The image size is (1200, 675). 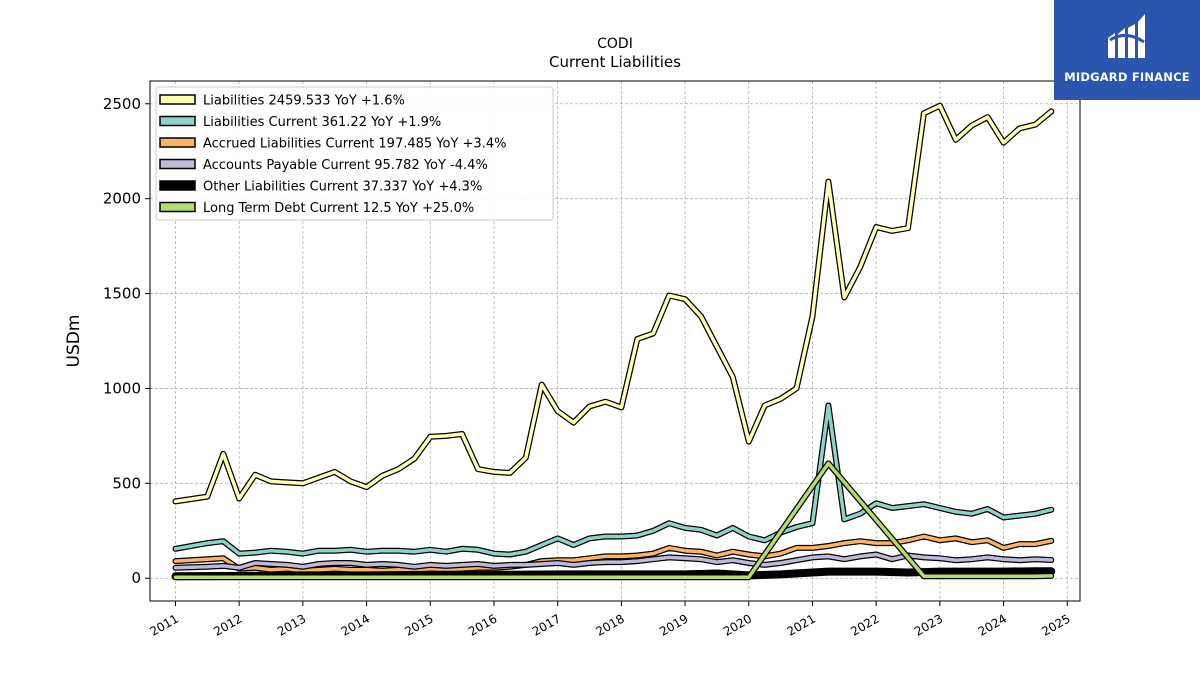 I want to click on y-axis: 0 500 1000 1500 2000 2500, so click(x=126, y=341).